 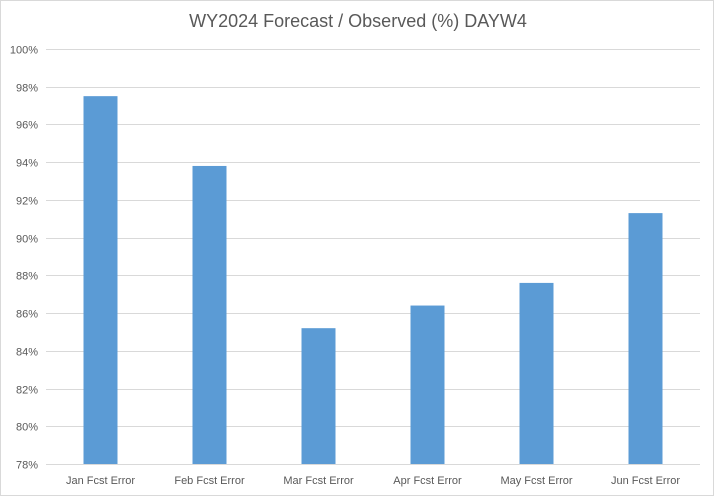 I want to click on x-tick-label: Mar Fcst Error, so click(x=318, y=481).